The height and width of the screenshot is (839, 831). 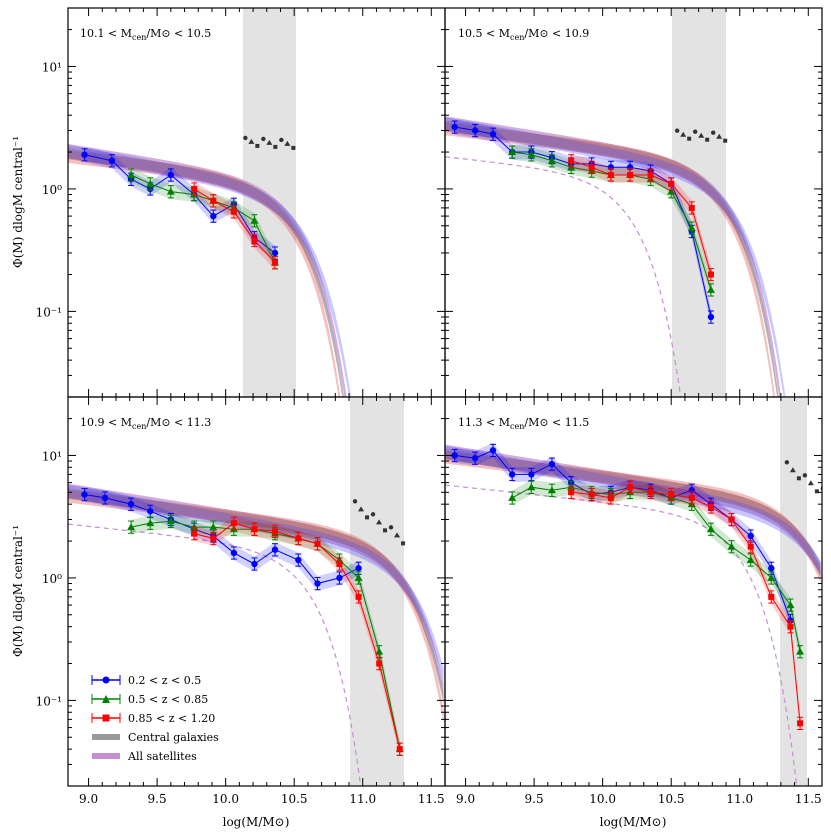 What do you see at coordinates (106, 699) in the screenshot?
I see `legend-marker-triangle` at bounding box center [106, 699].